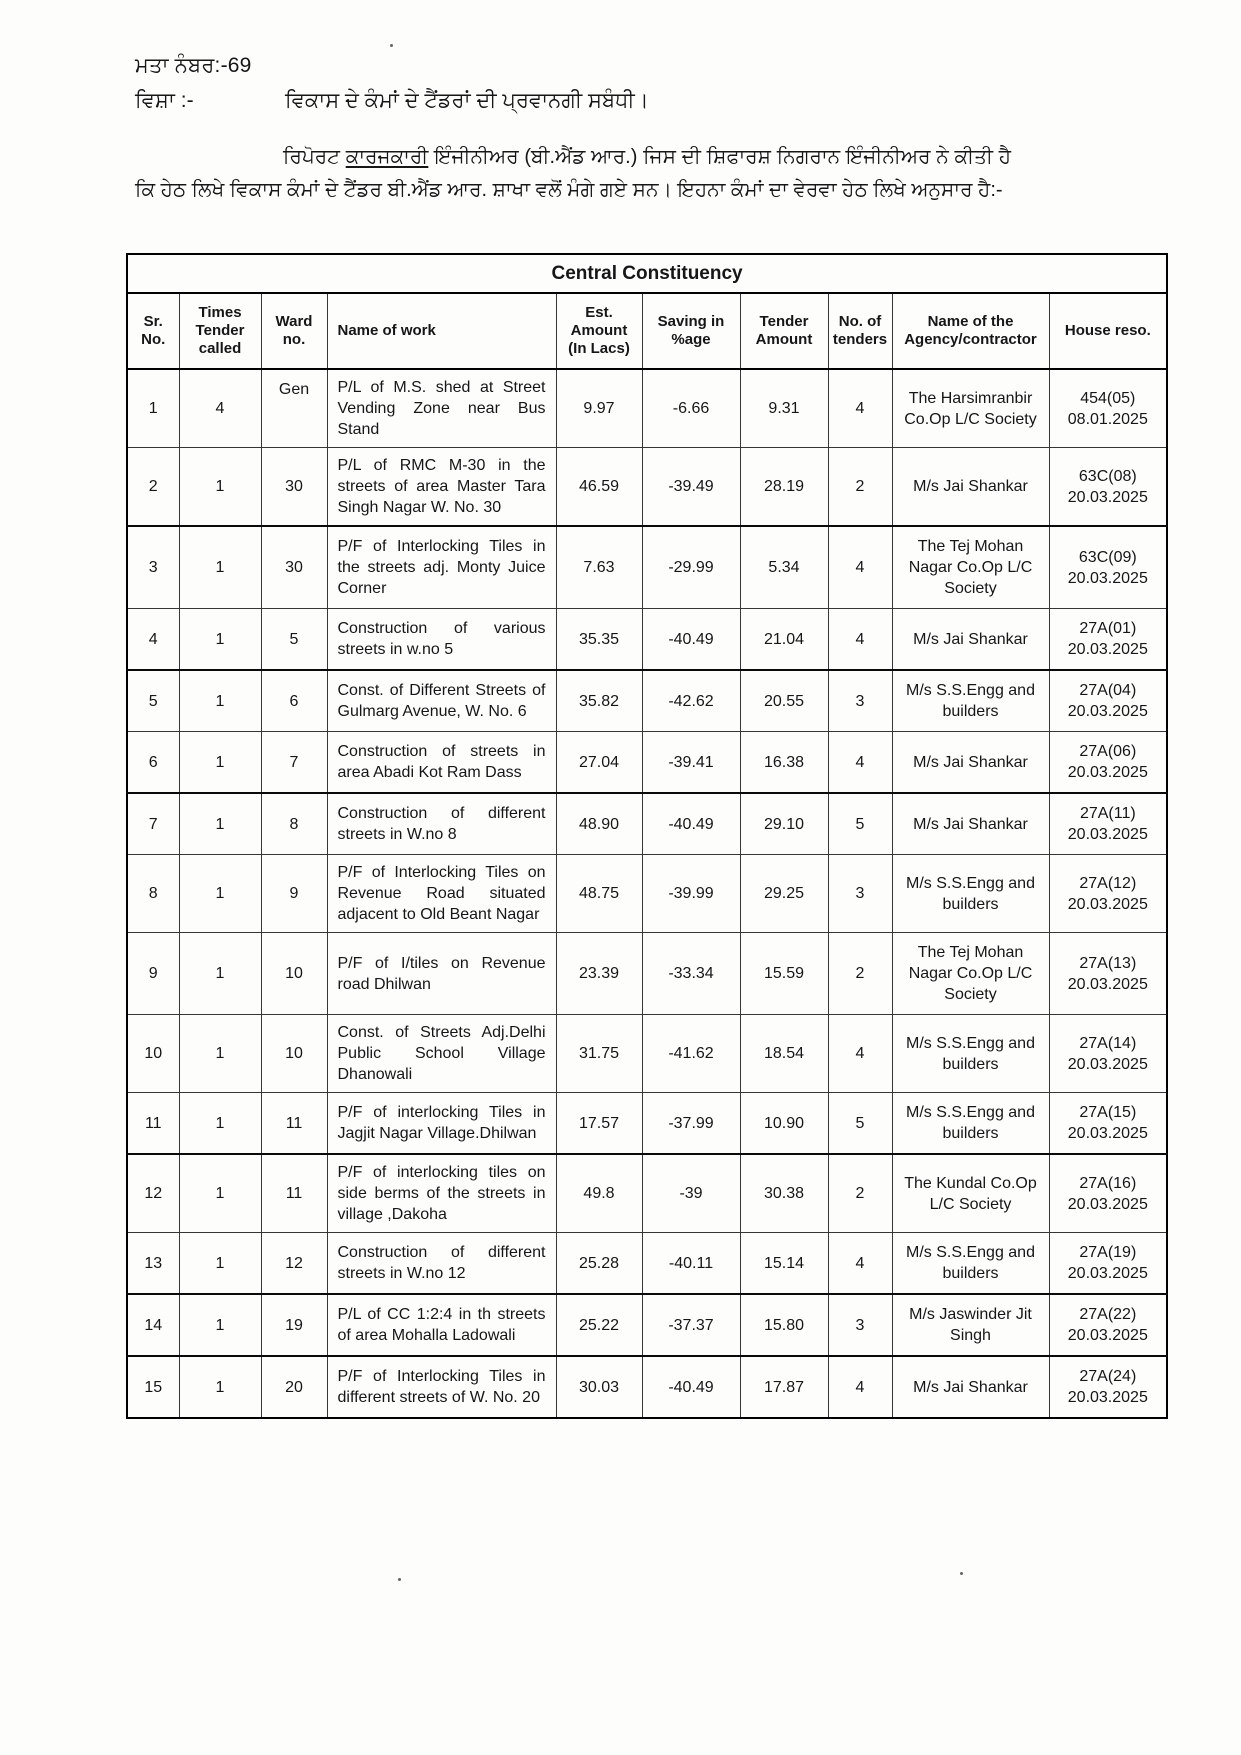  I want to click on cell-est: 23.39, so click(599, 973).